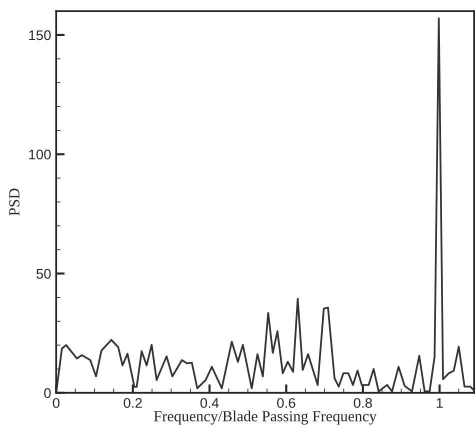  What do you see at coordinates (209, 403) in the screenshot?
I see `x-tick-label: 0.4` at bounding box center [209, 403].